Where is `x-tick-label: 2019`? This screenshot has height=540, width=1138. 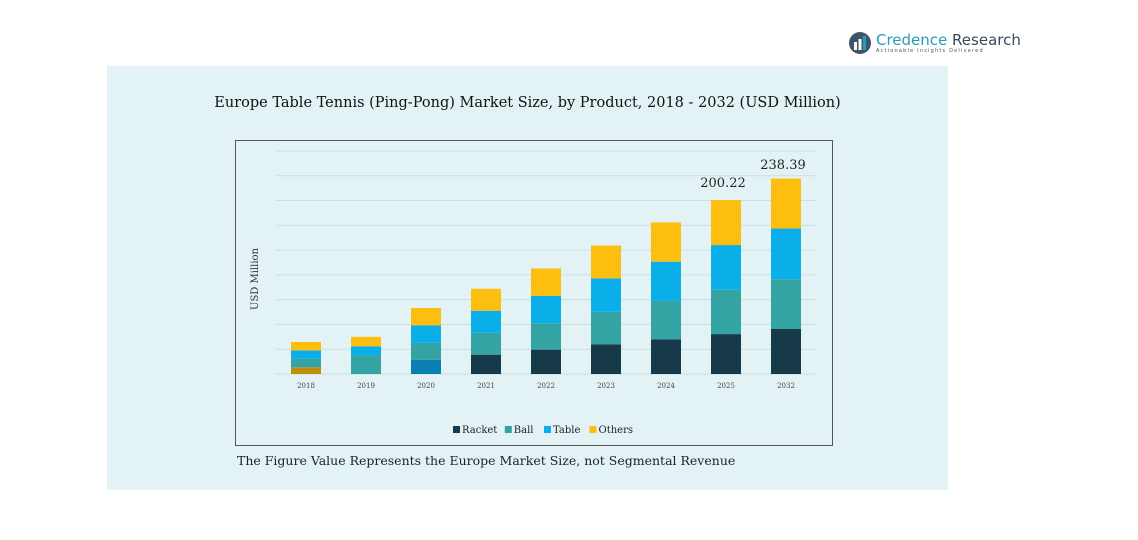
x-tick-label: 2019 is located at coordinates (366, 386).